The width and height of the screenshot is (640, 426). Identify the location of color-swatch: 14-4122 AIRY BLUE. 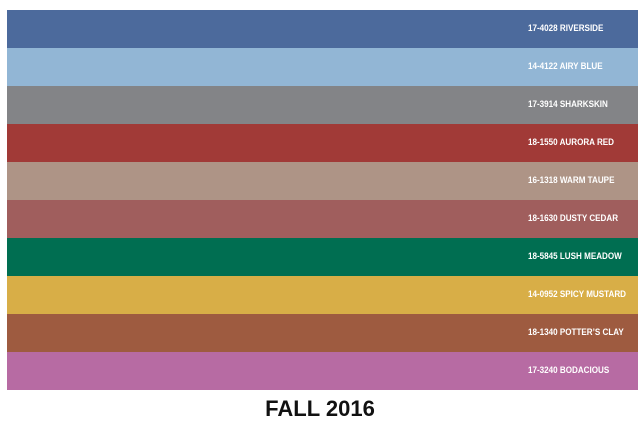
(322, 67).